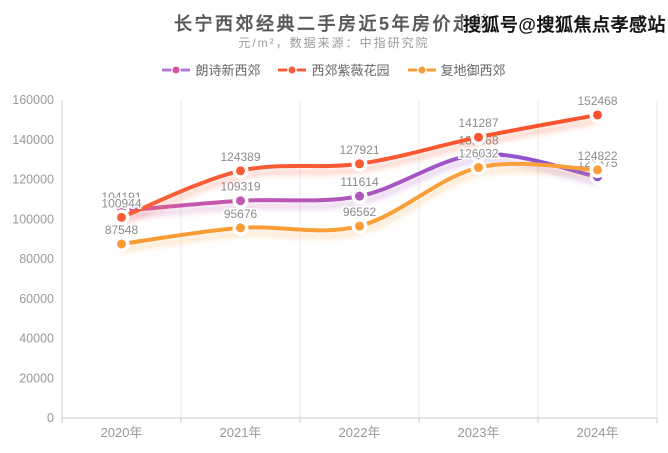 This screenshot has width=668, height=453. What do you see at coordinates (33, 140) in the screenshot?
I see `y-axis-label: 140000` at bounding box center [33, 140].